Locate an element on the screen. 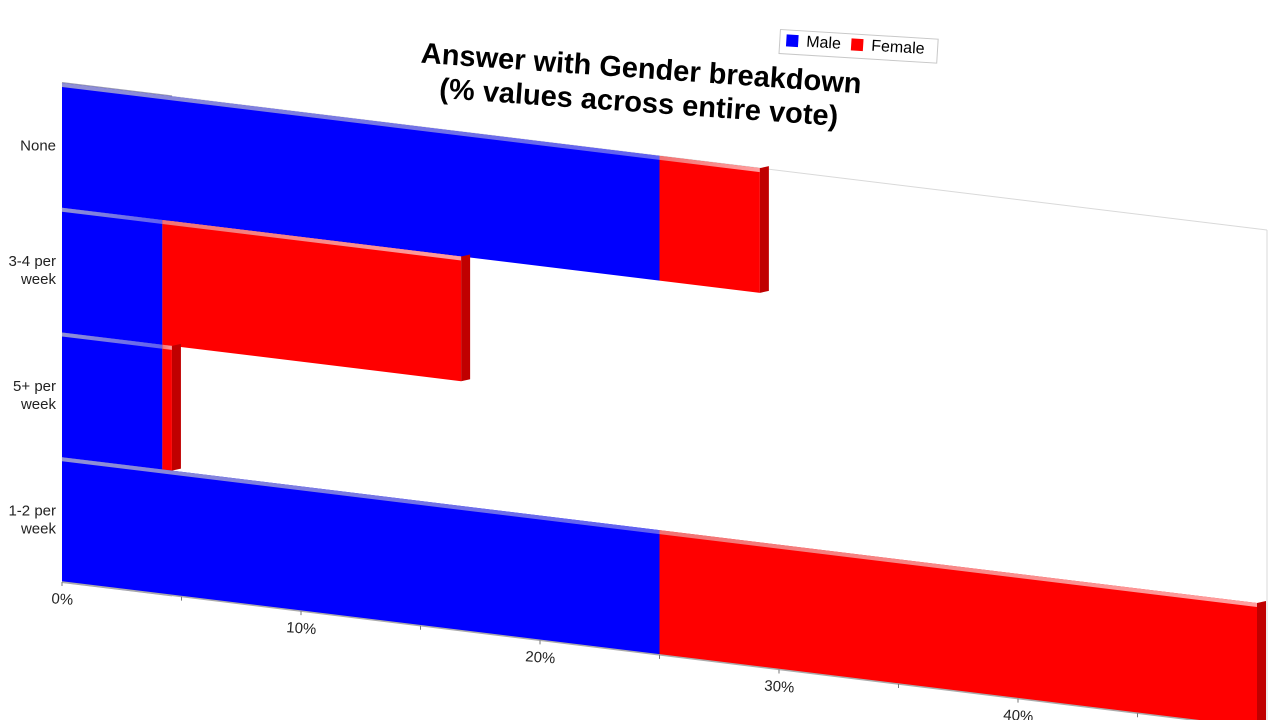 The height and width of the screenshot is (720, 1280). legend-label-female: Female is located at coordinates (898, 47).